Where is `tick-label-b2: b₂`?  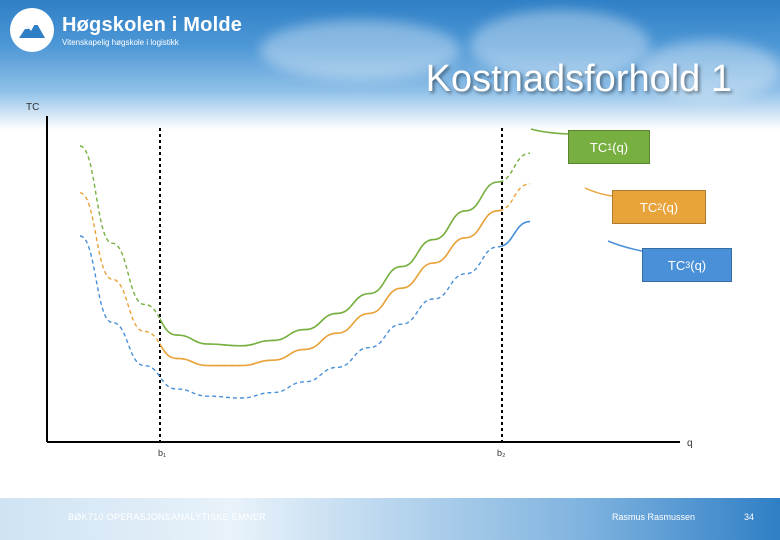
tick-label-b2: b₂ is located at coordinates (501, 453).